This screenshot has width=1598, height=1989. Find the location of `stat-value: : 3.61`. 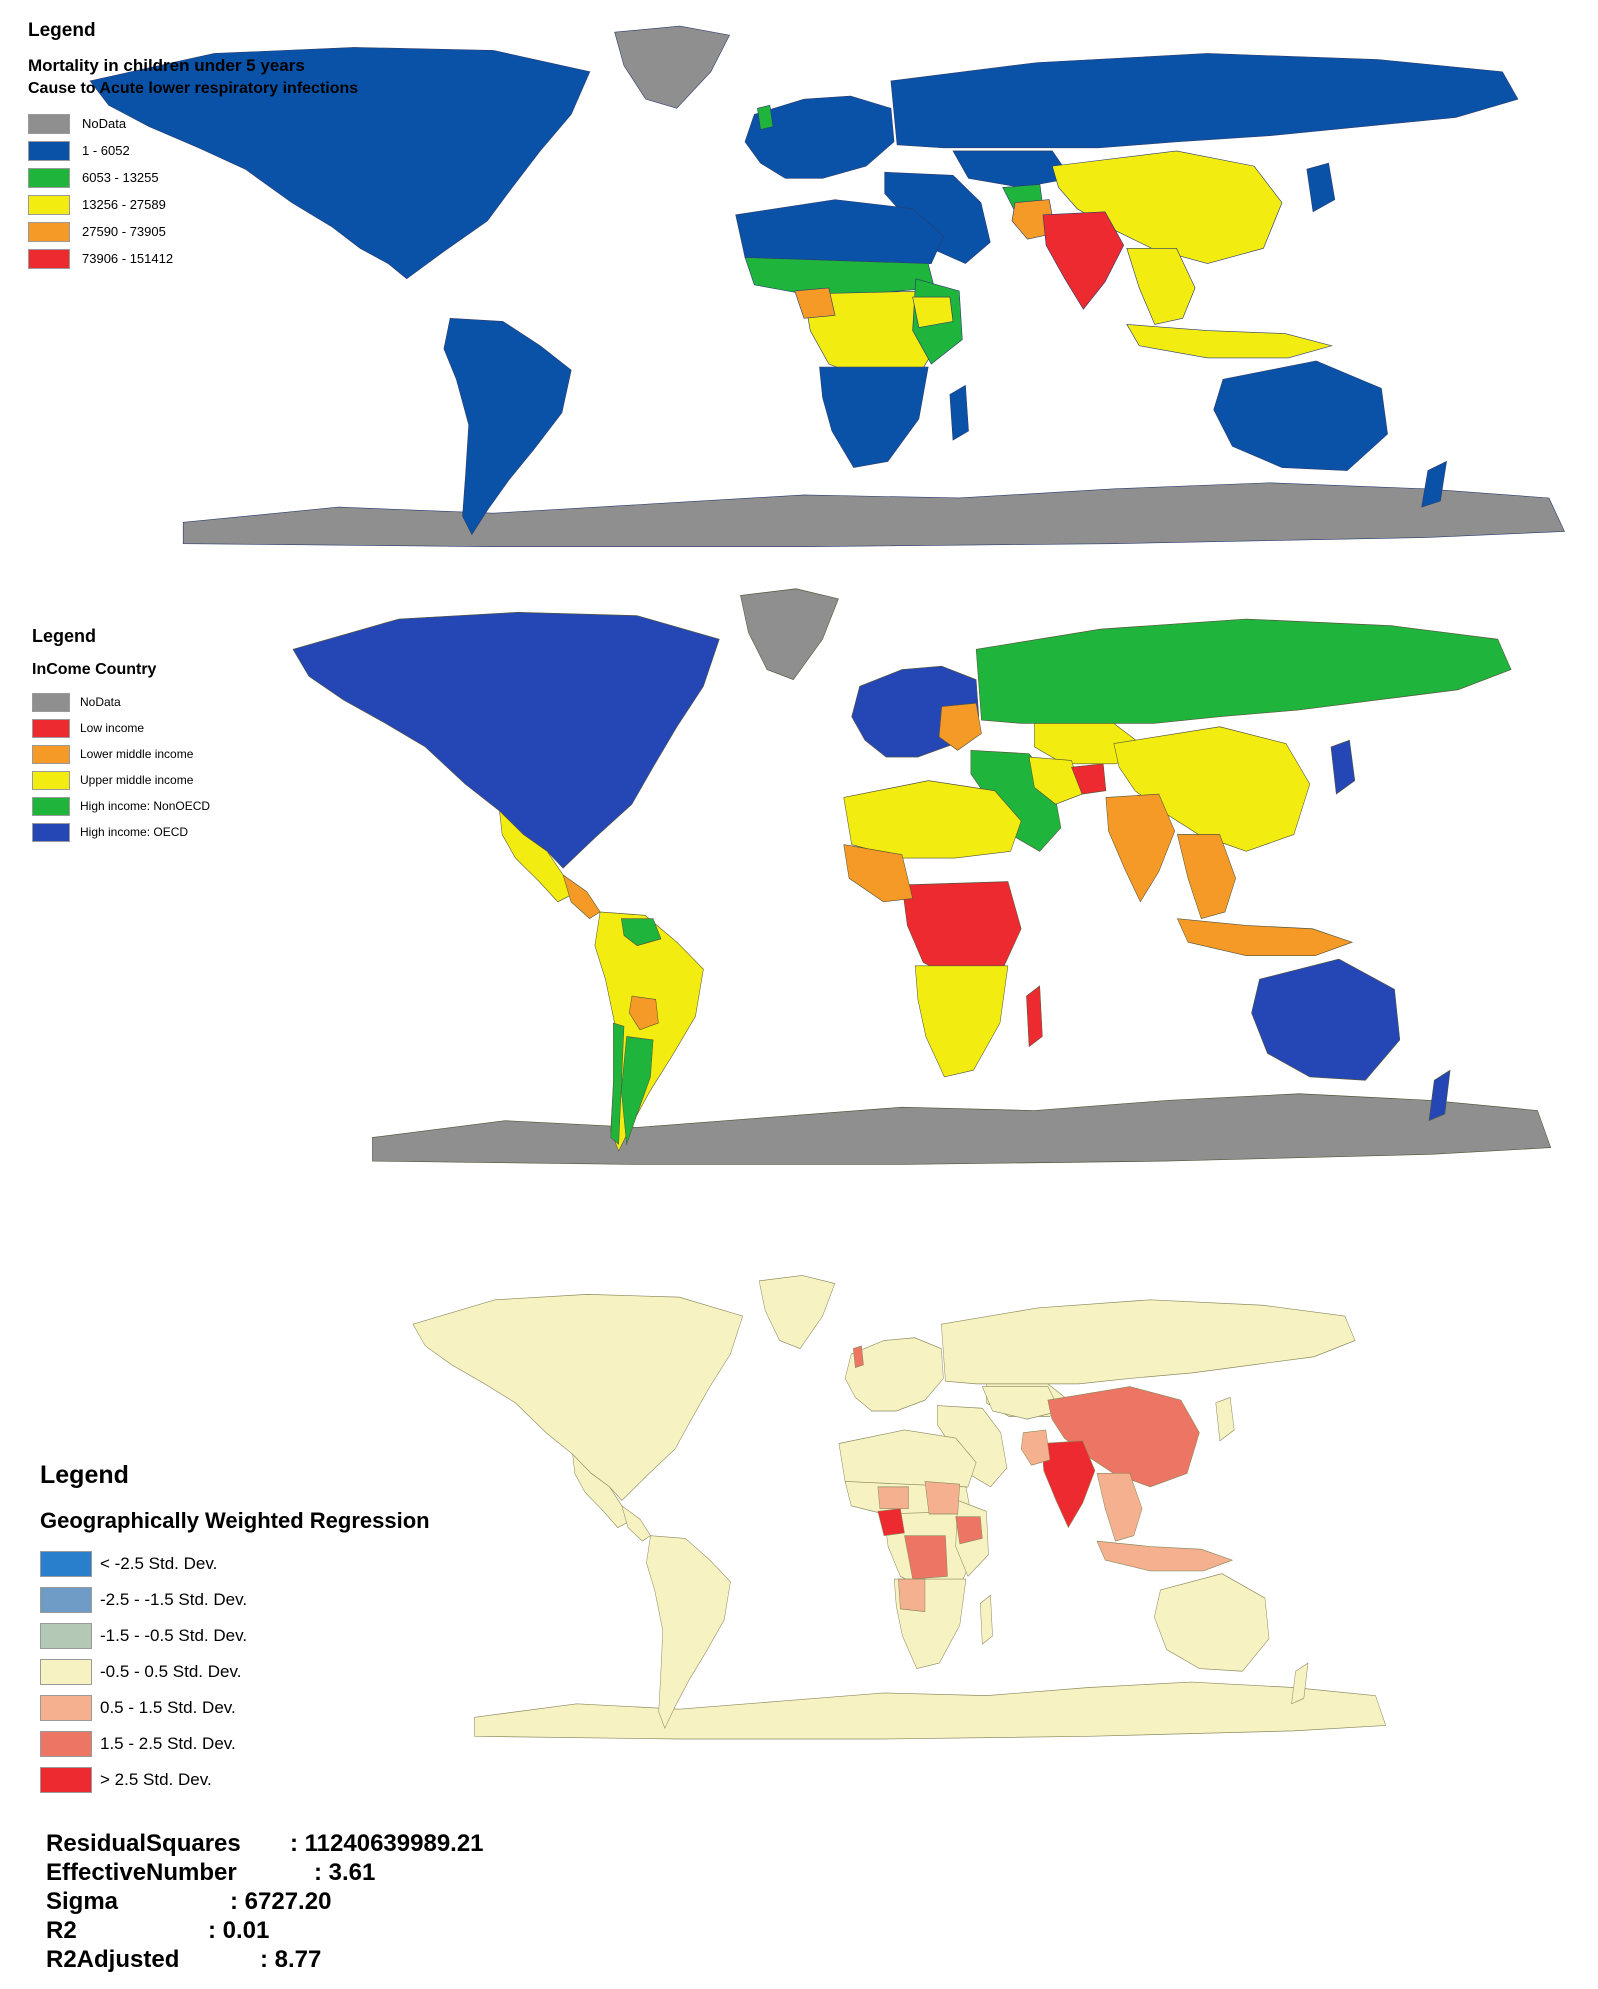

stat-value: : 3.61 is located at coordinates (345, 1872).